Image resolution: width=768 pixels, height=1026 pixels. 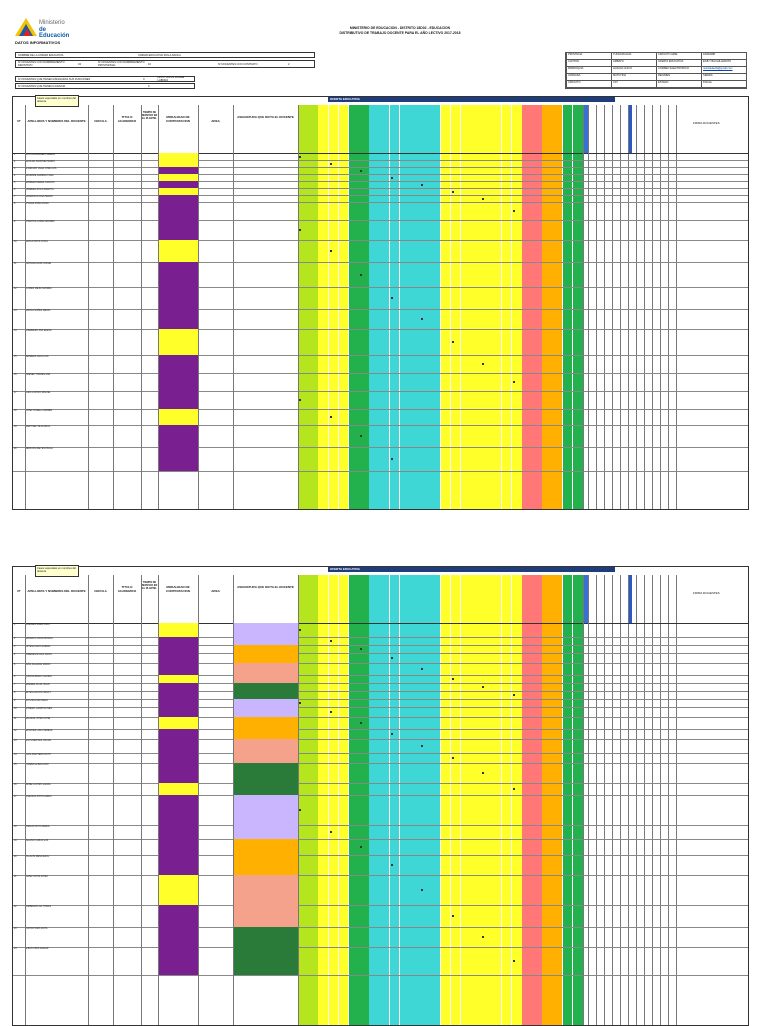 What do you see at coordinates (723, 84) in the screenshot?
I see `location-info-cell: FISCAL` at bounding box center [723, 84].